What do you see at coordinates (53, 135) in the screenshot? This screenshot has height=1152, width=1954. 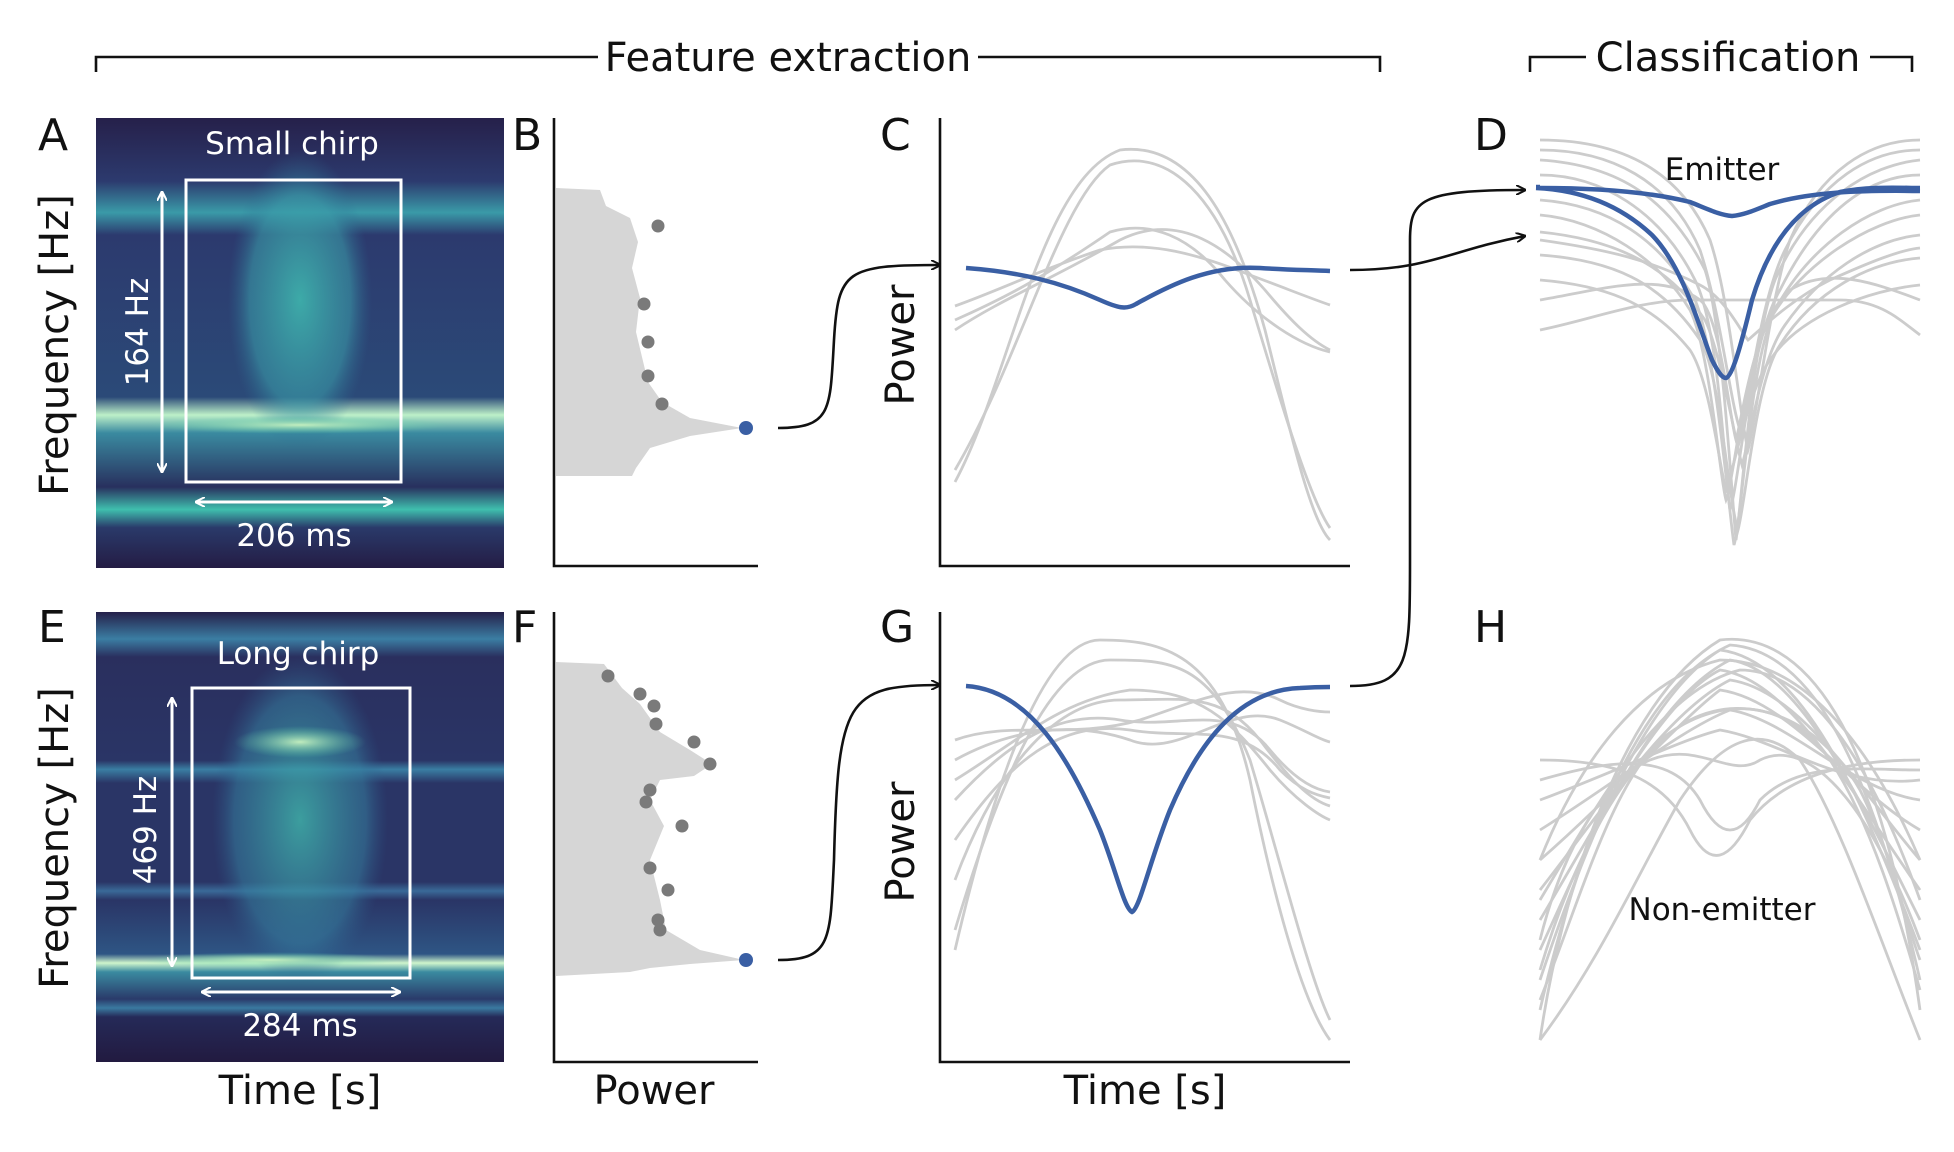 I see `panel-label-a: A` at bounding box center [53, 135].